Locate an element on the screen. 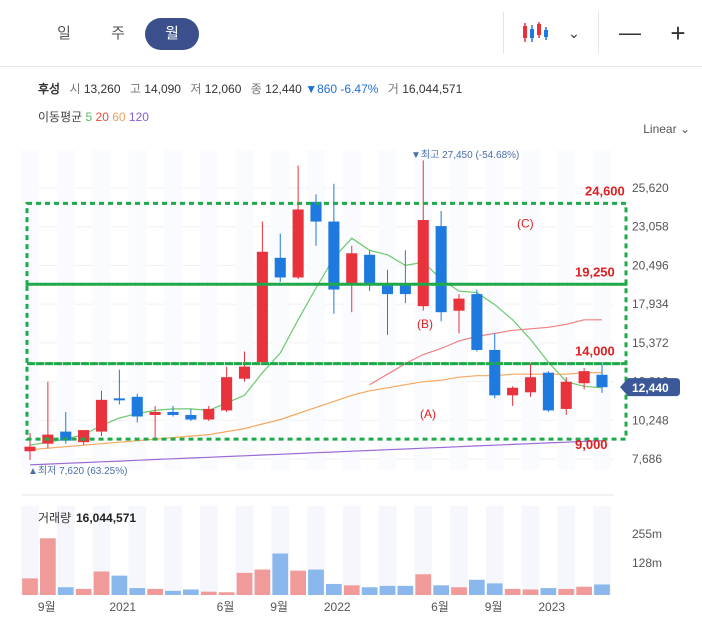 The image size is (702, 629). ma-legend-label: 이동평균 is located at coordinates (60, 117).